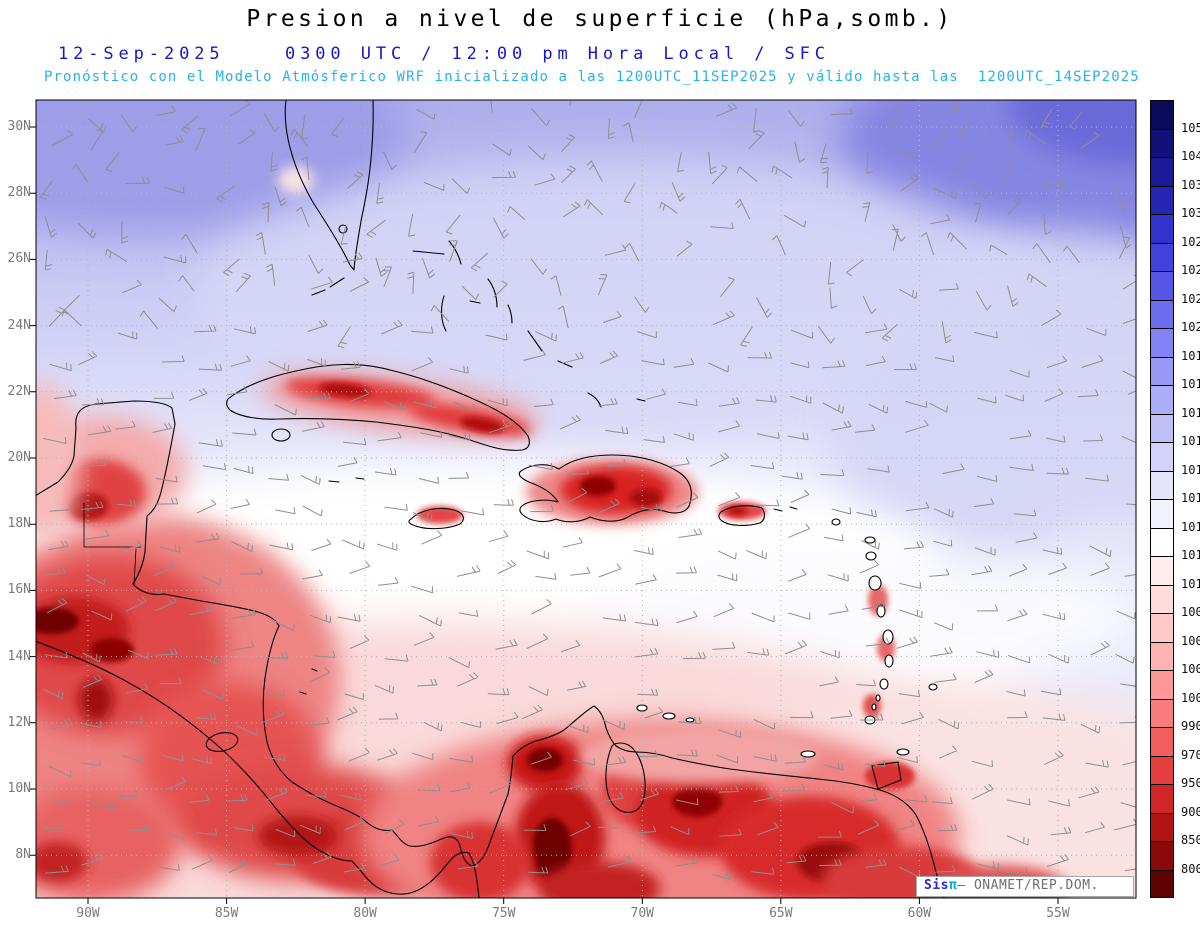  I want to click on coast-hispaniola, so click(605, 488).